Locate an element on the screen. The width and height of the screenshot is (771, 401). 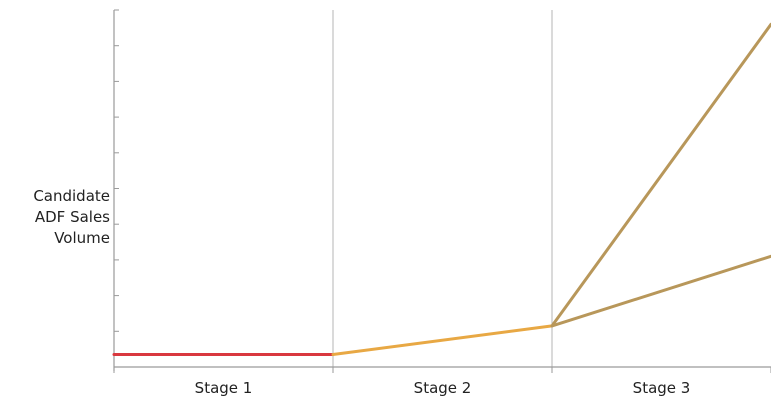
x-tick-label: Stage 1 is located at coordinates (224, 388).